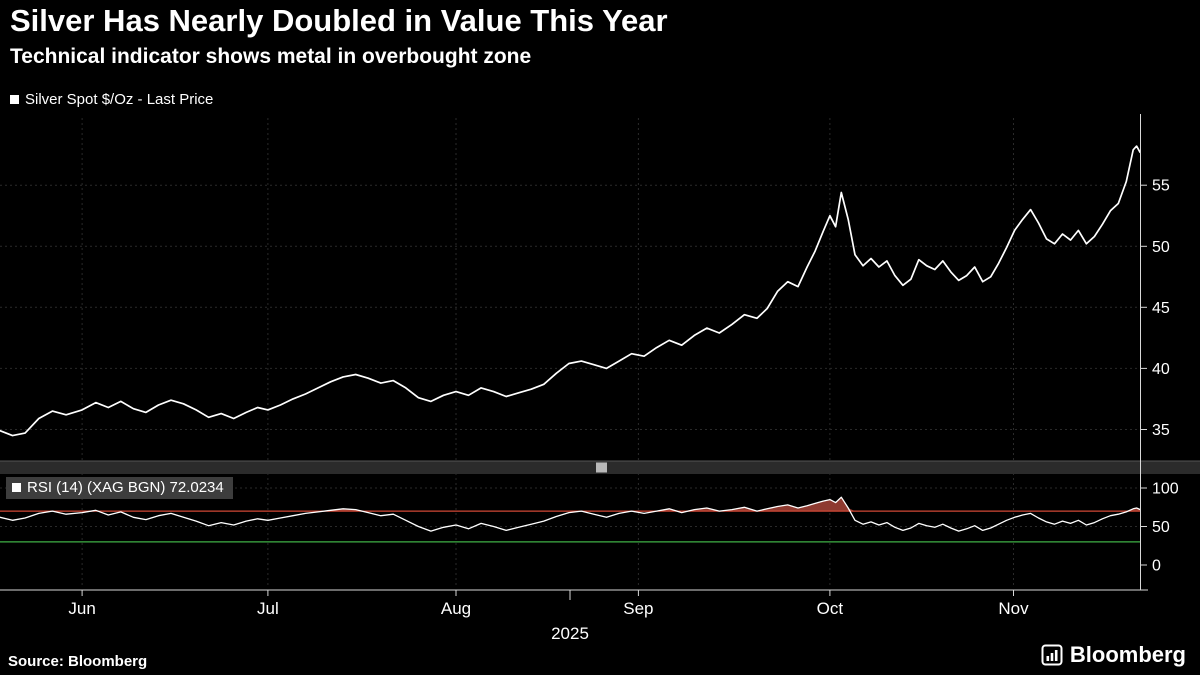 This screenshot has width=1200, height=675. What do you see at coordinates (268, 608) in the screenshot?
I see `month-label: Jul` at bounding box center [268, 608].